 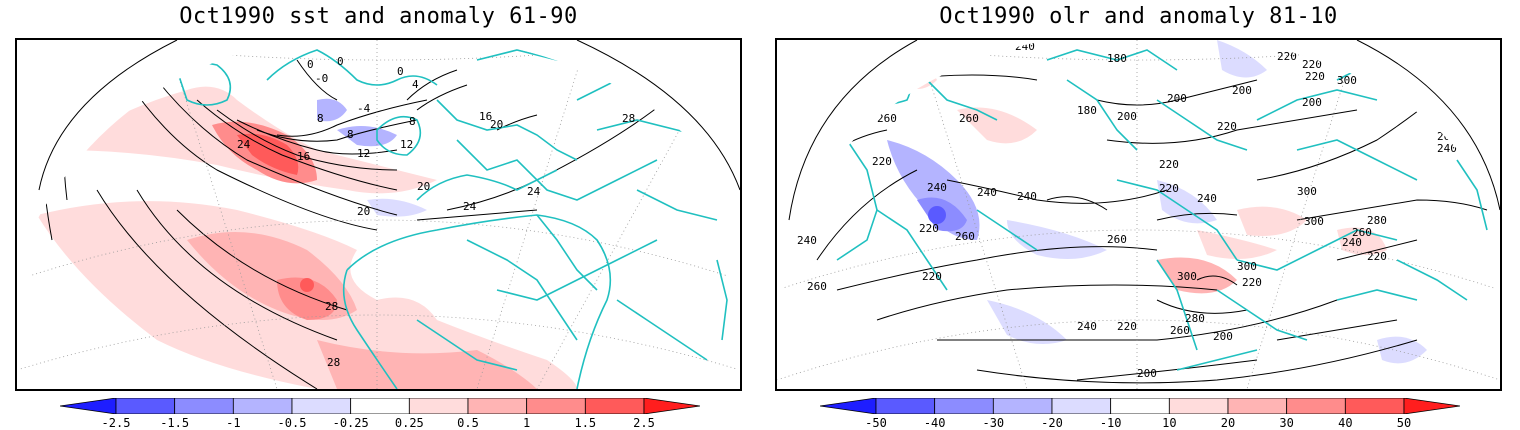 What do you see at coordinates (993, 423) in the screenshot?
I see `colorbar-tick-label: -30` at bounding box center [993, 423].